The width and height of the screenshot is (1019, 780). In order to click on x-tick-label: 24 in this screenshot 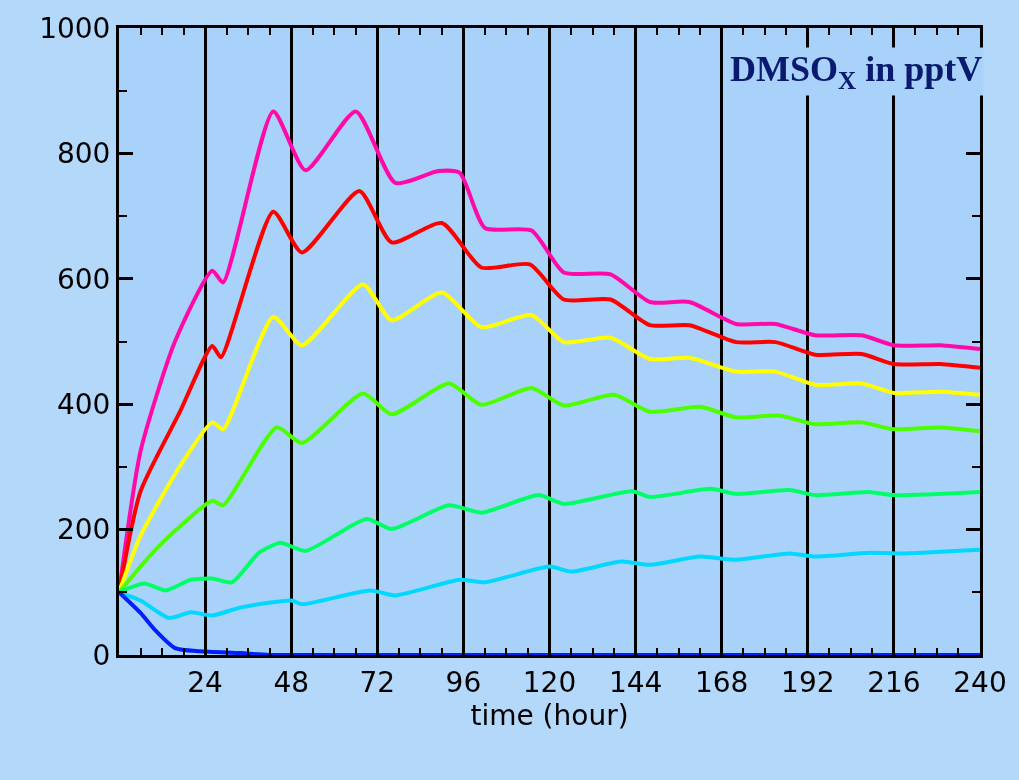, I will do `click(205, 682)`.